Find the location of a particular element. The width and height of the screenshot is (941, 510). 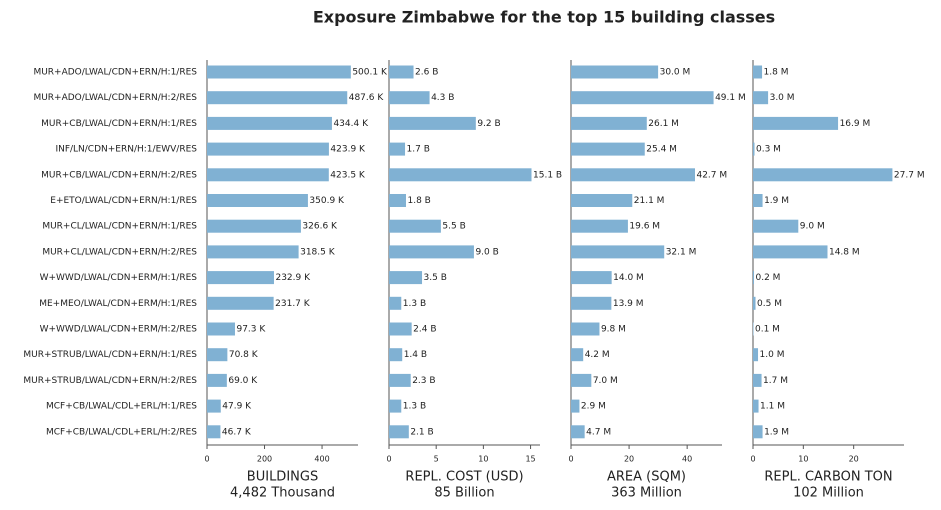

category-label: MCF+CB/LWAL/CDL+ERL/H:2/RES is located at coordinates (121, 432).